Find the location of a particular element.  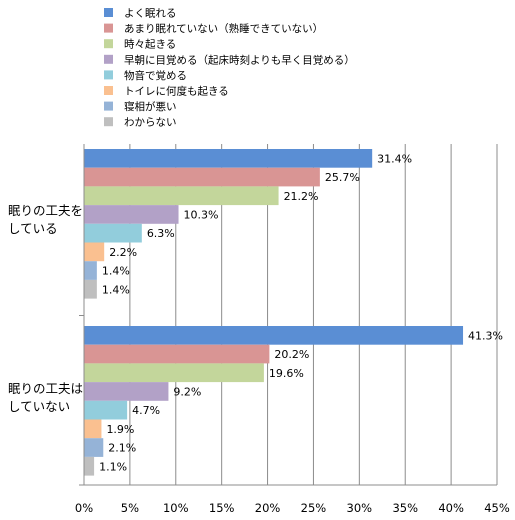

data-label: 1.1% is located at coordinates (113, 466).